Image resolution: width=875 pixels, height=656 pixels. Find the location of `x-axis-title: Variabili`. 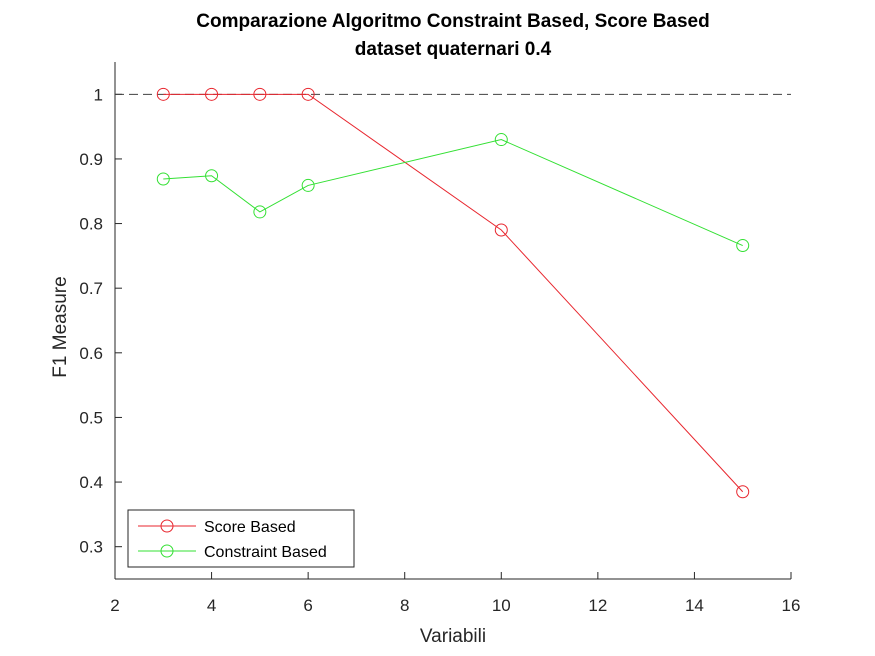

x-axis-title: Variabili is located at coordinates (453, 636).